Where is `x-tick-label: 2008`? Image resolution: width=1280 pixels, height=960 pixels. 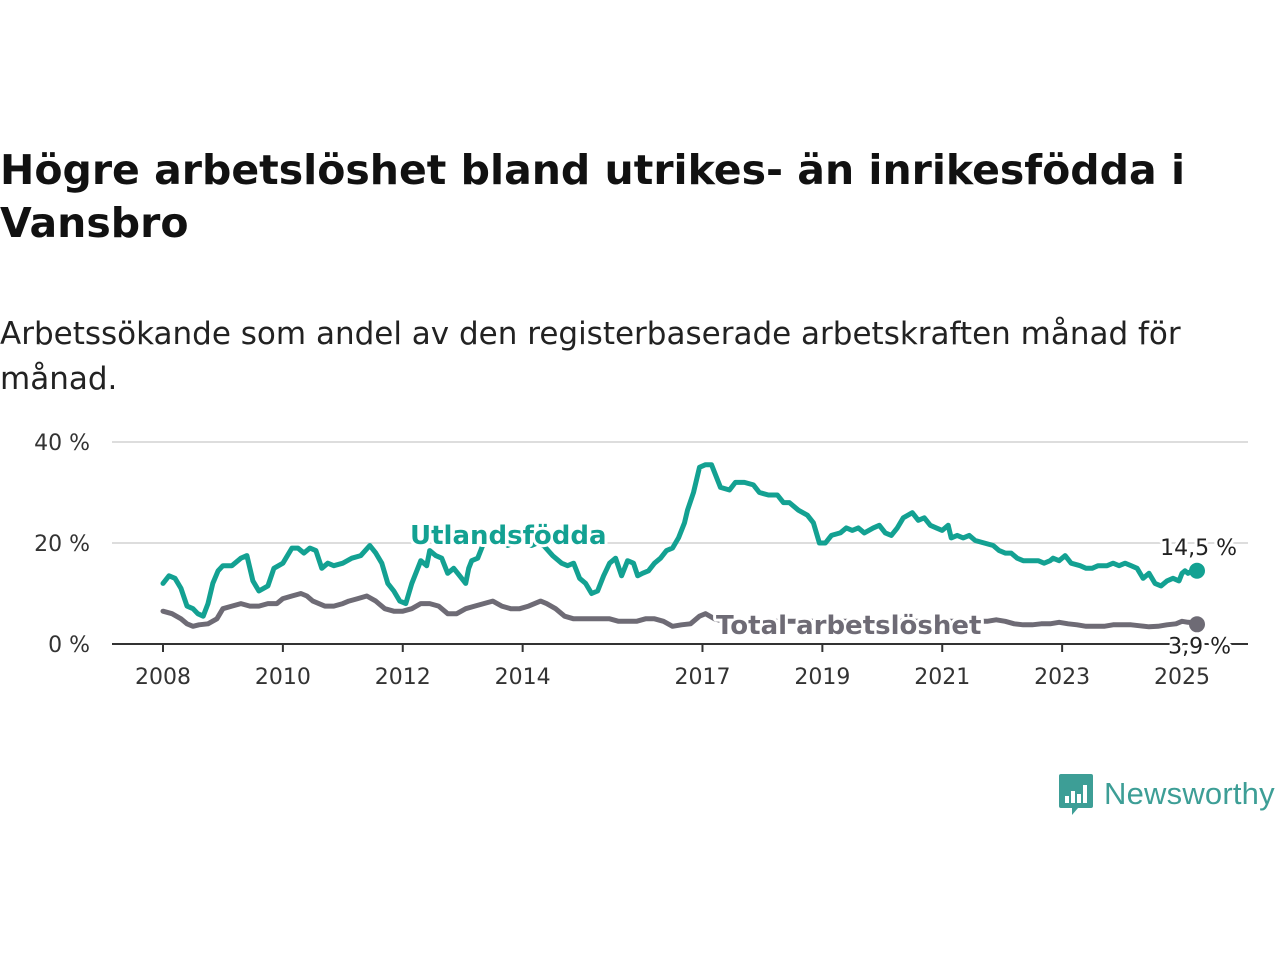 x-tick-label: 2008 is located at coordinates (163, 677).